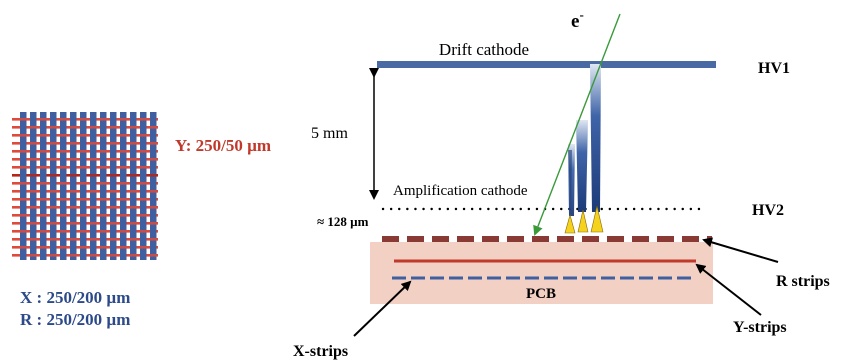 Image resolution: width=845 pixels, height=360 pixels. What do you see at coordinates (546, 64) in the screenshot?
I see `drift-cathode-bar` at bounding box center [546, 64].